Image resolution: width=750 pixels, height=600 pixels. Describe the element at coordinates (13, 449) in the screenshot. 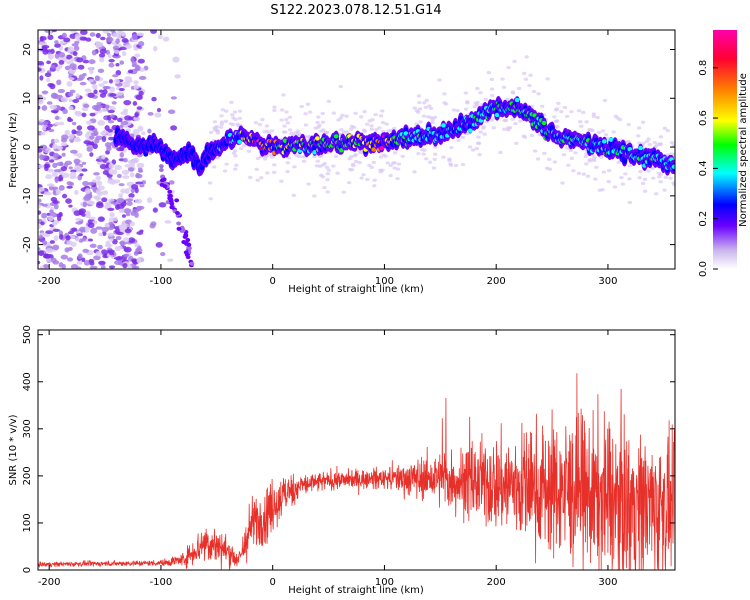

I see `snr-ylabel: SNR (10 * v/v)` at that location.